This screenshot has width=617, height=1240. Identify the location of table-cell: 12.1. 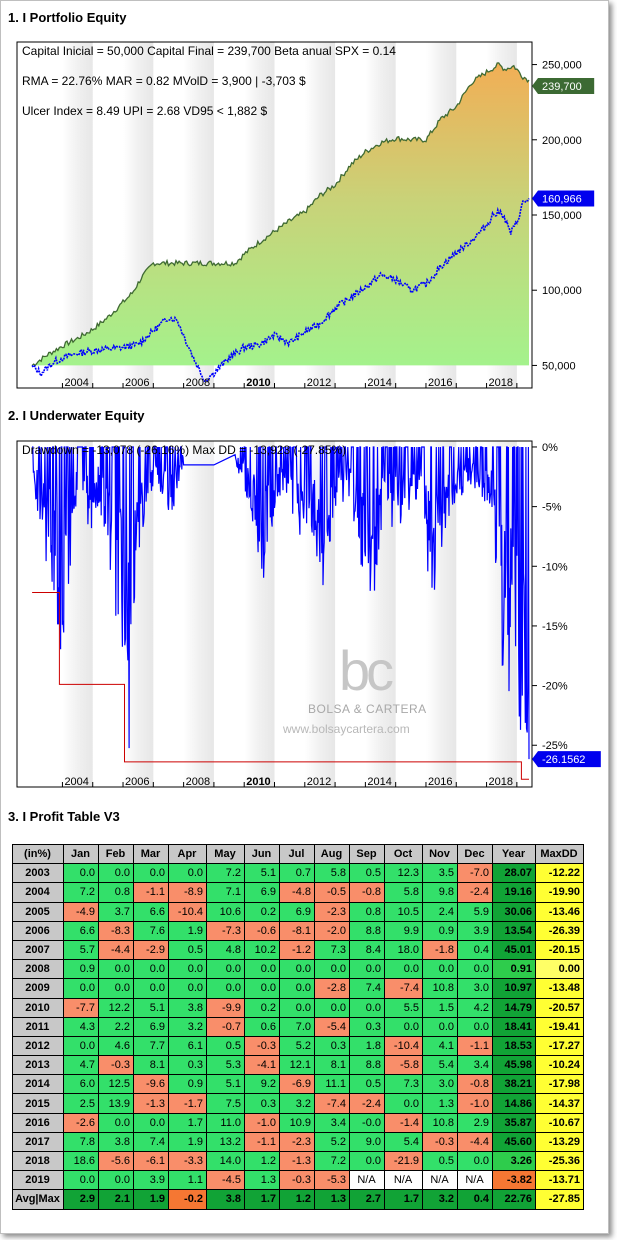
(297, 1065).